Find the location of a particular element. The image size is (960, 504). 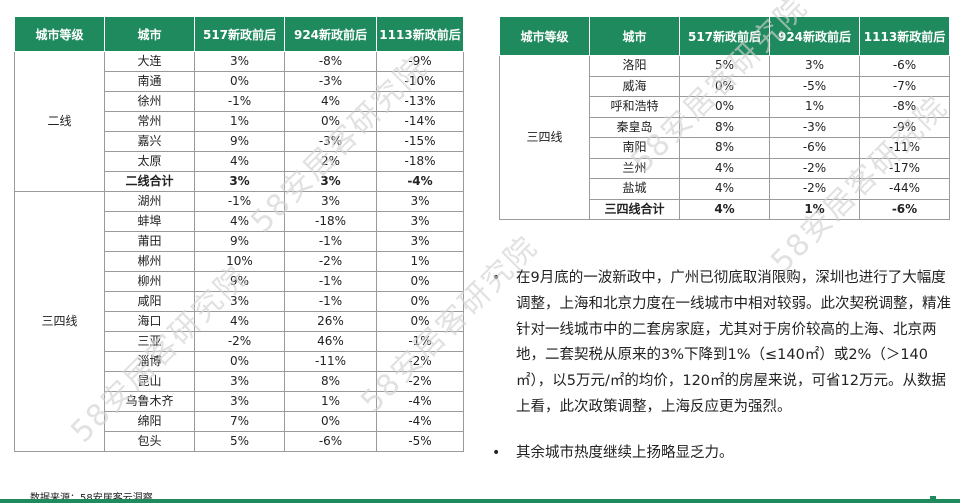

total-label-cell: 三四线合计 is located at coordinates (634, 209).